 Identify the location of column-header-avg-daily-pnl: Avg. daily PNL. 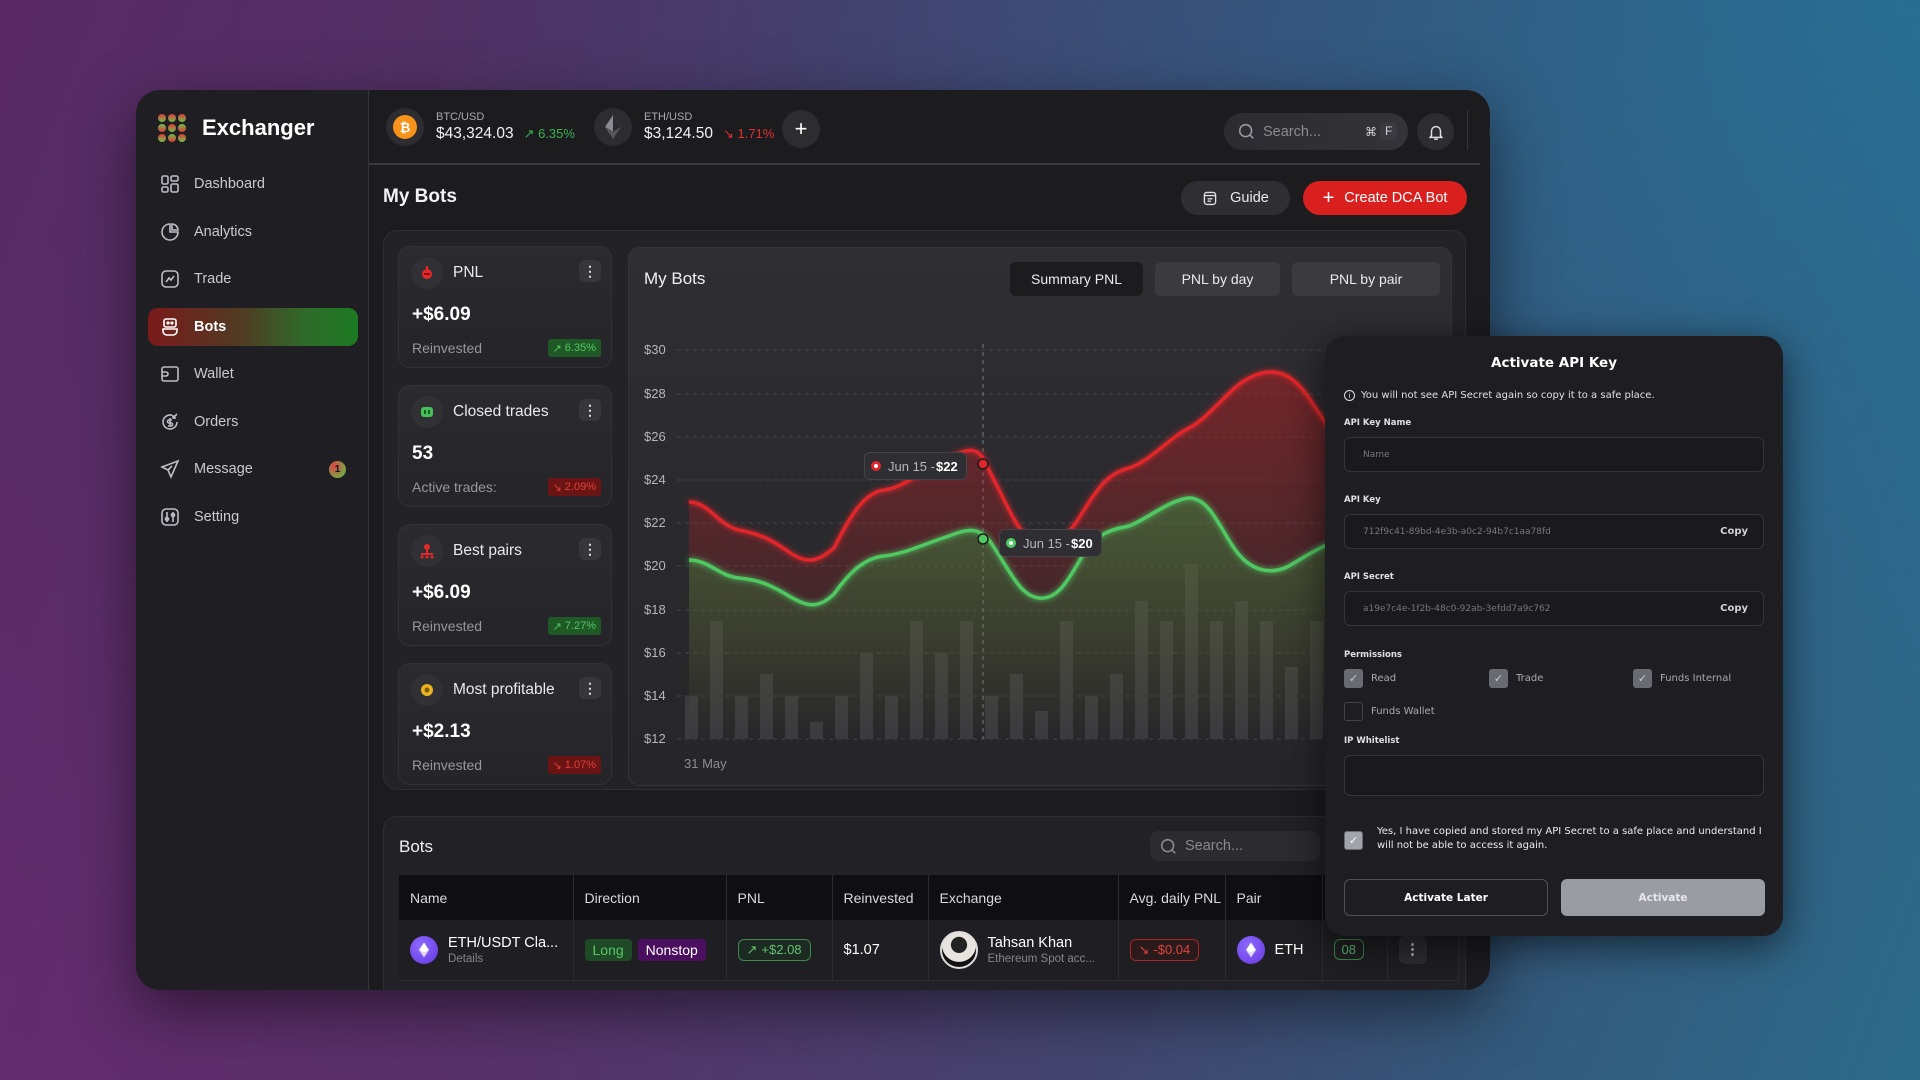
(1172, 897).